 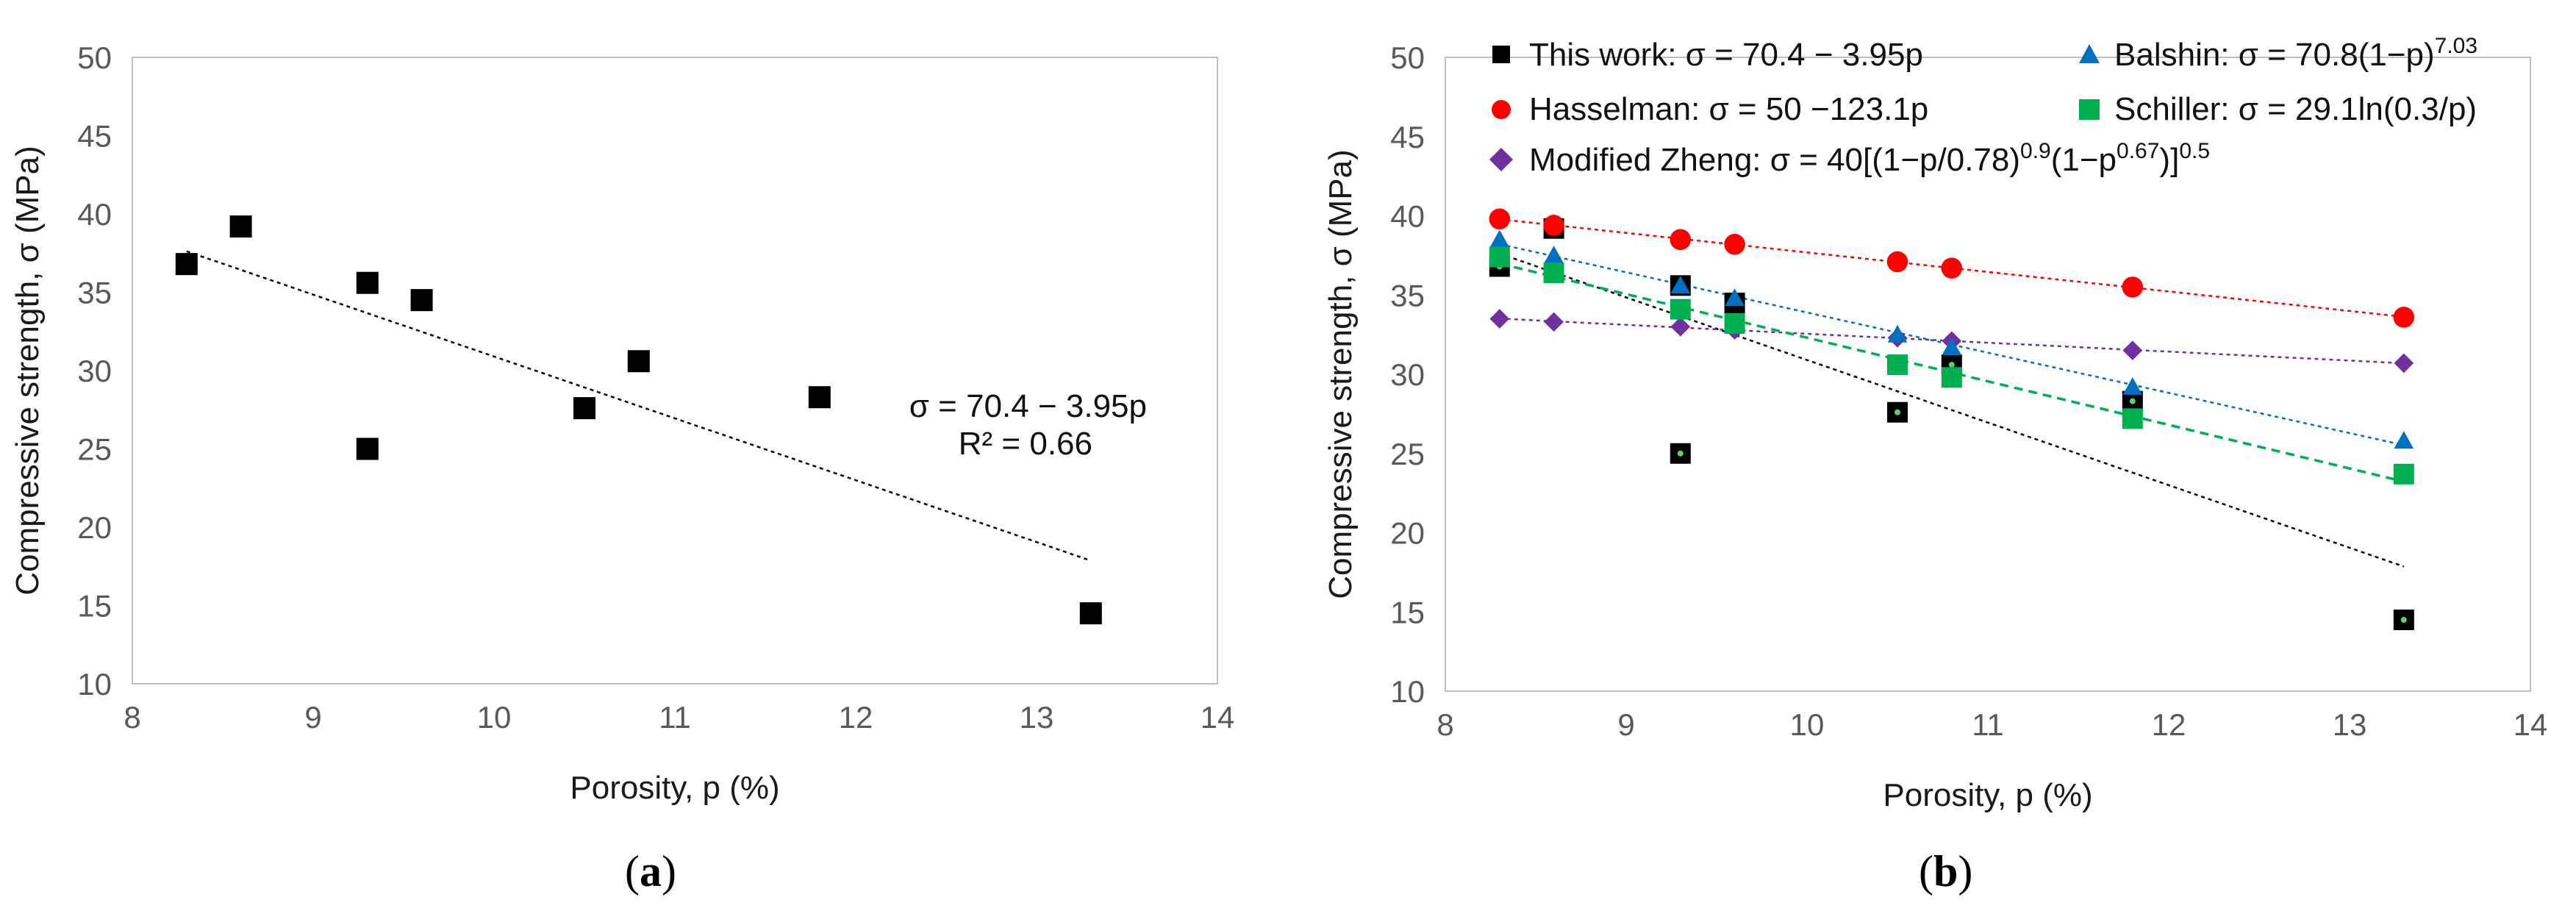 What do you see at coordinates (1028, 406) in the screenshot?
I see `panel-a-equation-annotation: σ = 70.4 − 3.95p` at bounding box center [1028, 406].